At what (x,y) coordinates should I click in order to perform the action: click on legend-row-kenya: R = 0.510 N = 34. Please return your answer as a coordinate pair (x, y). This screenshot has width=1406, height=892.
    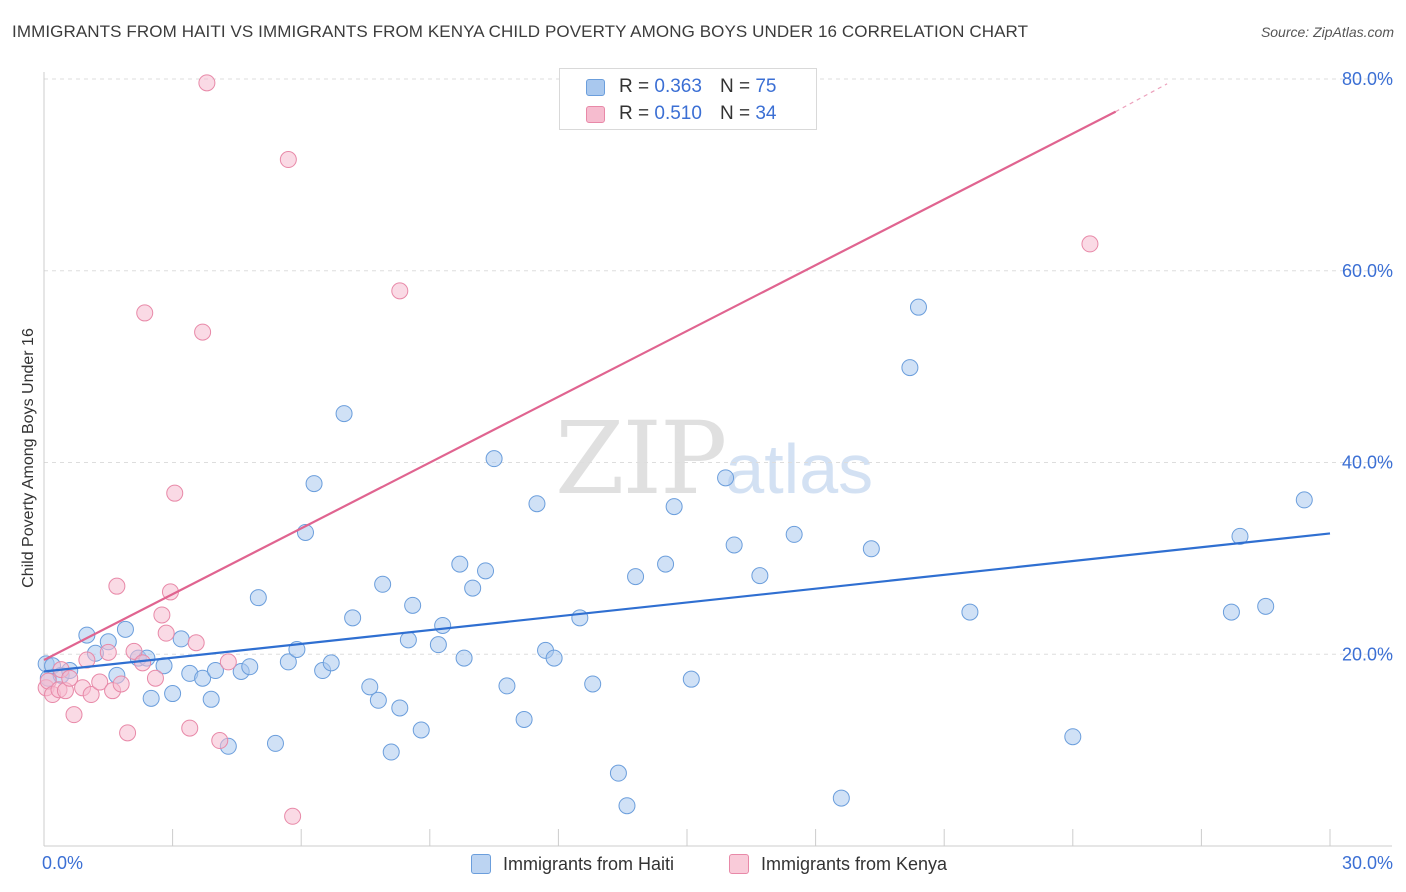
    Looking at the image, I should click on (681, 114).